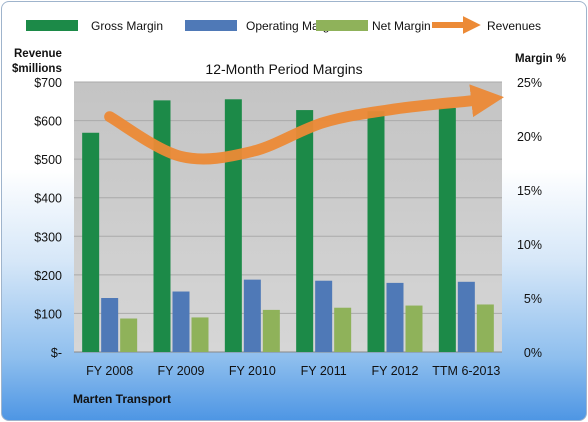 The width and height of the screenshot is (588, 422). Describe the element at coordinates (109, 371) in the screenshot. I see `category-label: FY 2008` at that location.